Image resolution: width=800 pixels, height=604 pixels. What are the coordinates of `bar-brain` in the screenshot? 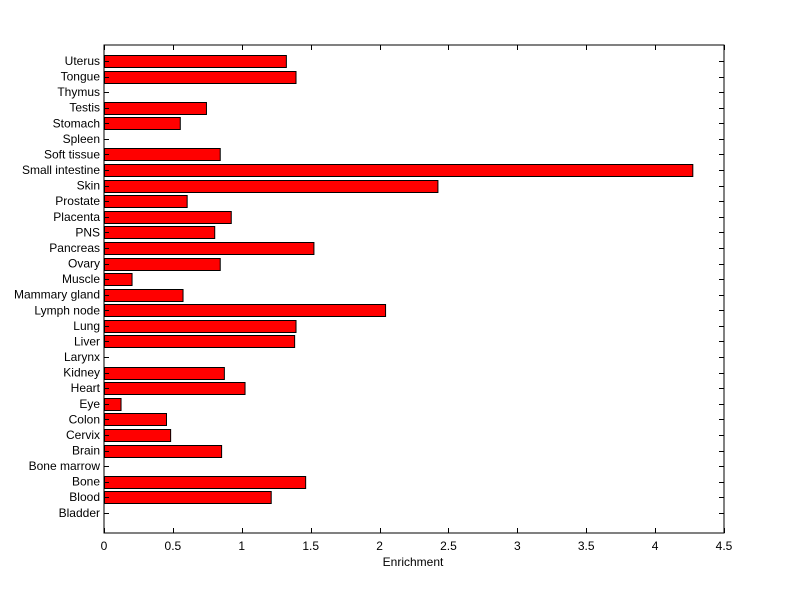 It's located at (163, 451).